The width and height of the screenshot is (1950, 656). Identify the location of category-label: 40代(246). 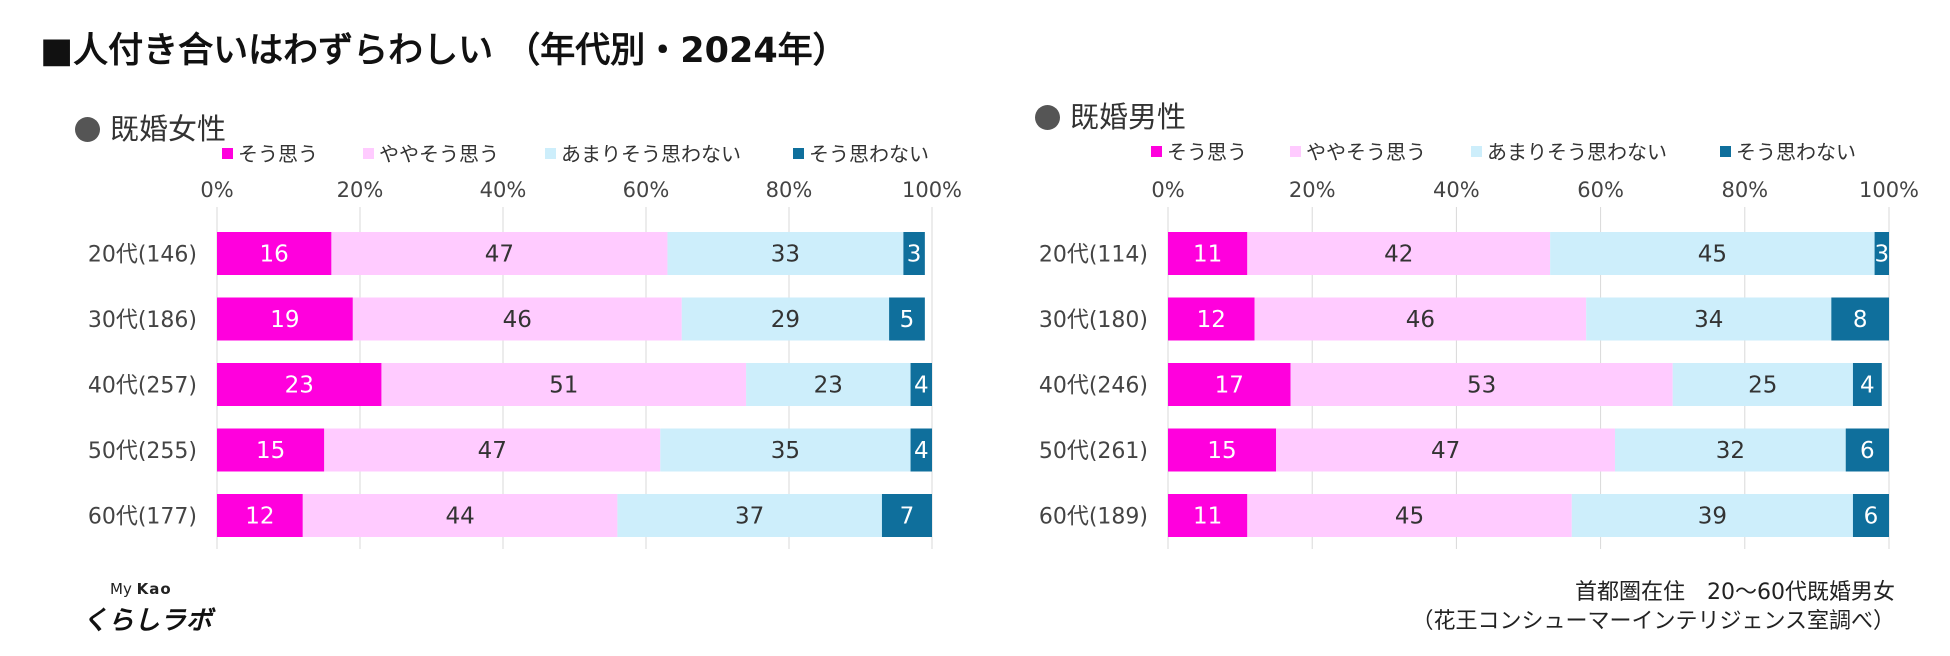
(1093, 386).